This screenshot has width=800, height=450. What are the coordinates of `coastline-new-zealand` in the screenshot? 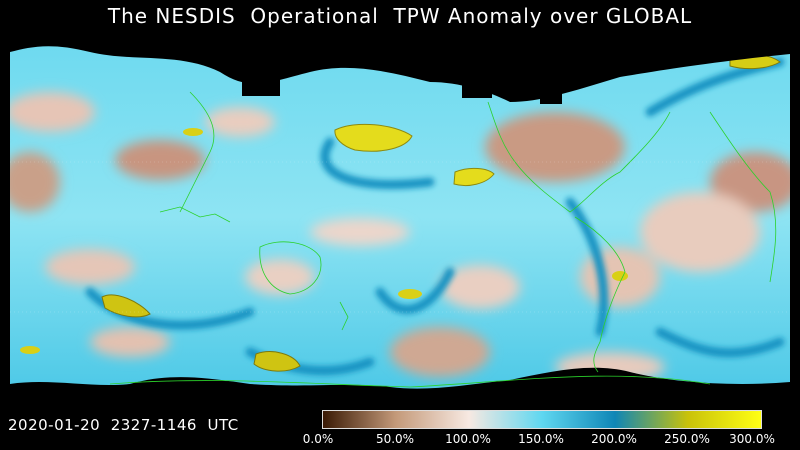 It's located at (344, 316).